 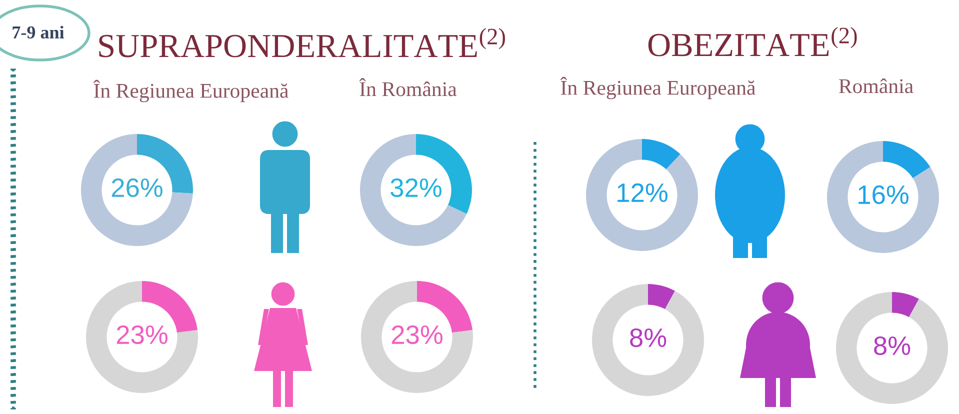 I want to click on text: 7-9 ani, so click(x=38, y=32).